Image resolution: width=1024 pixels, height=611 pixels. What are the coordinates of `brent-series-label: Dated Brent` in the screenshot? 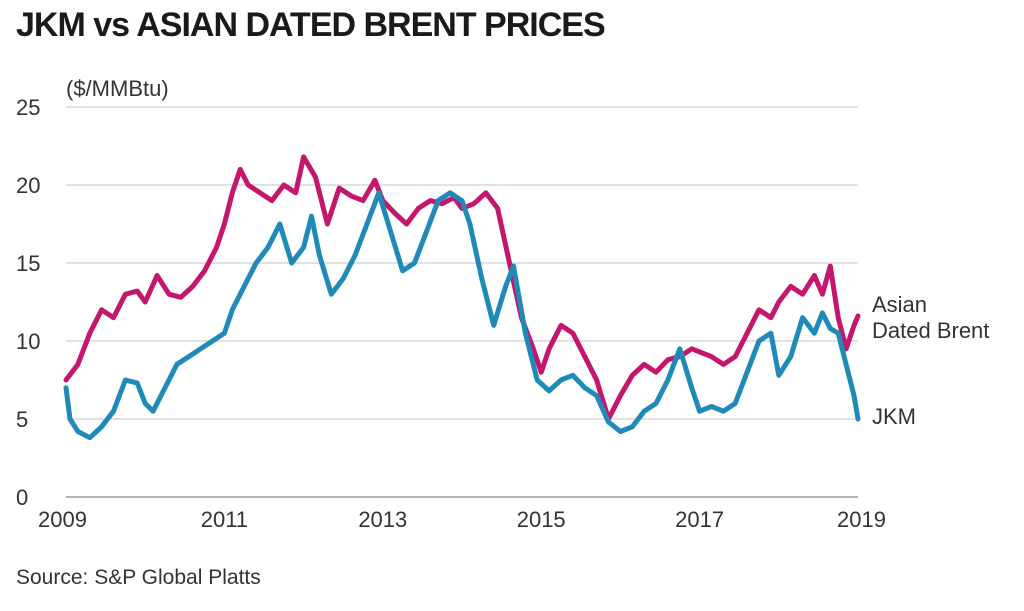 It's located at (930, 330).